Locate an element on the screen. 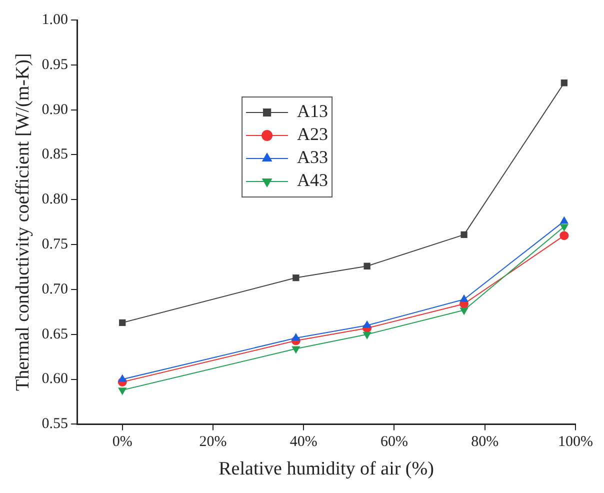 This screenshot has height=493, width=604. x-tick-label: 40% is located at coordinates (304, 442).